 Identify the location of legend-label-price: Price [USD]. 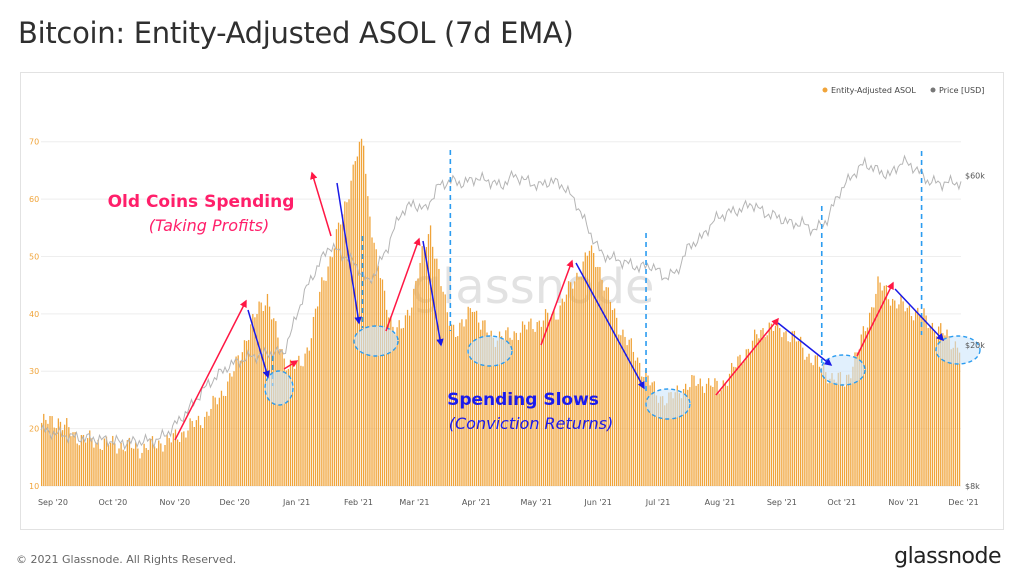
(961, 90).